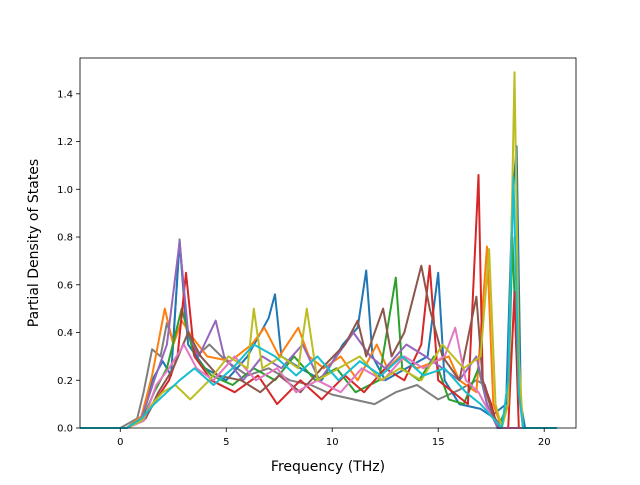 The width and height of the screenshot is (640, 485). I want to click on y-tick-label: 0.8, so click(65, 238).